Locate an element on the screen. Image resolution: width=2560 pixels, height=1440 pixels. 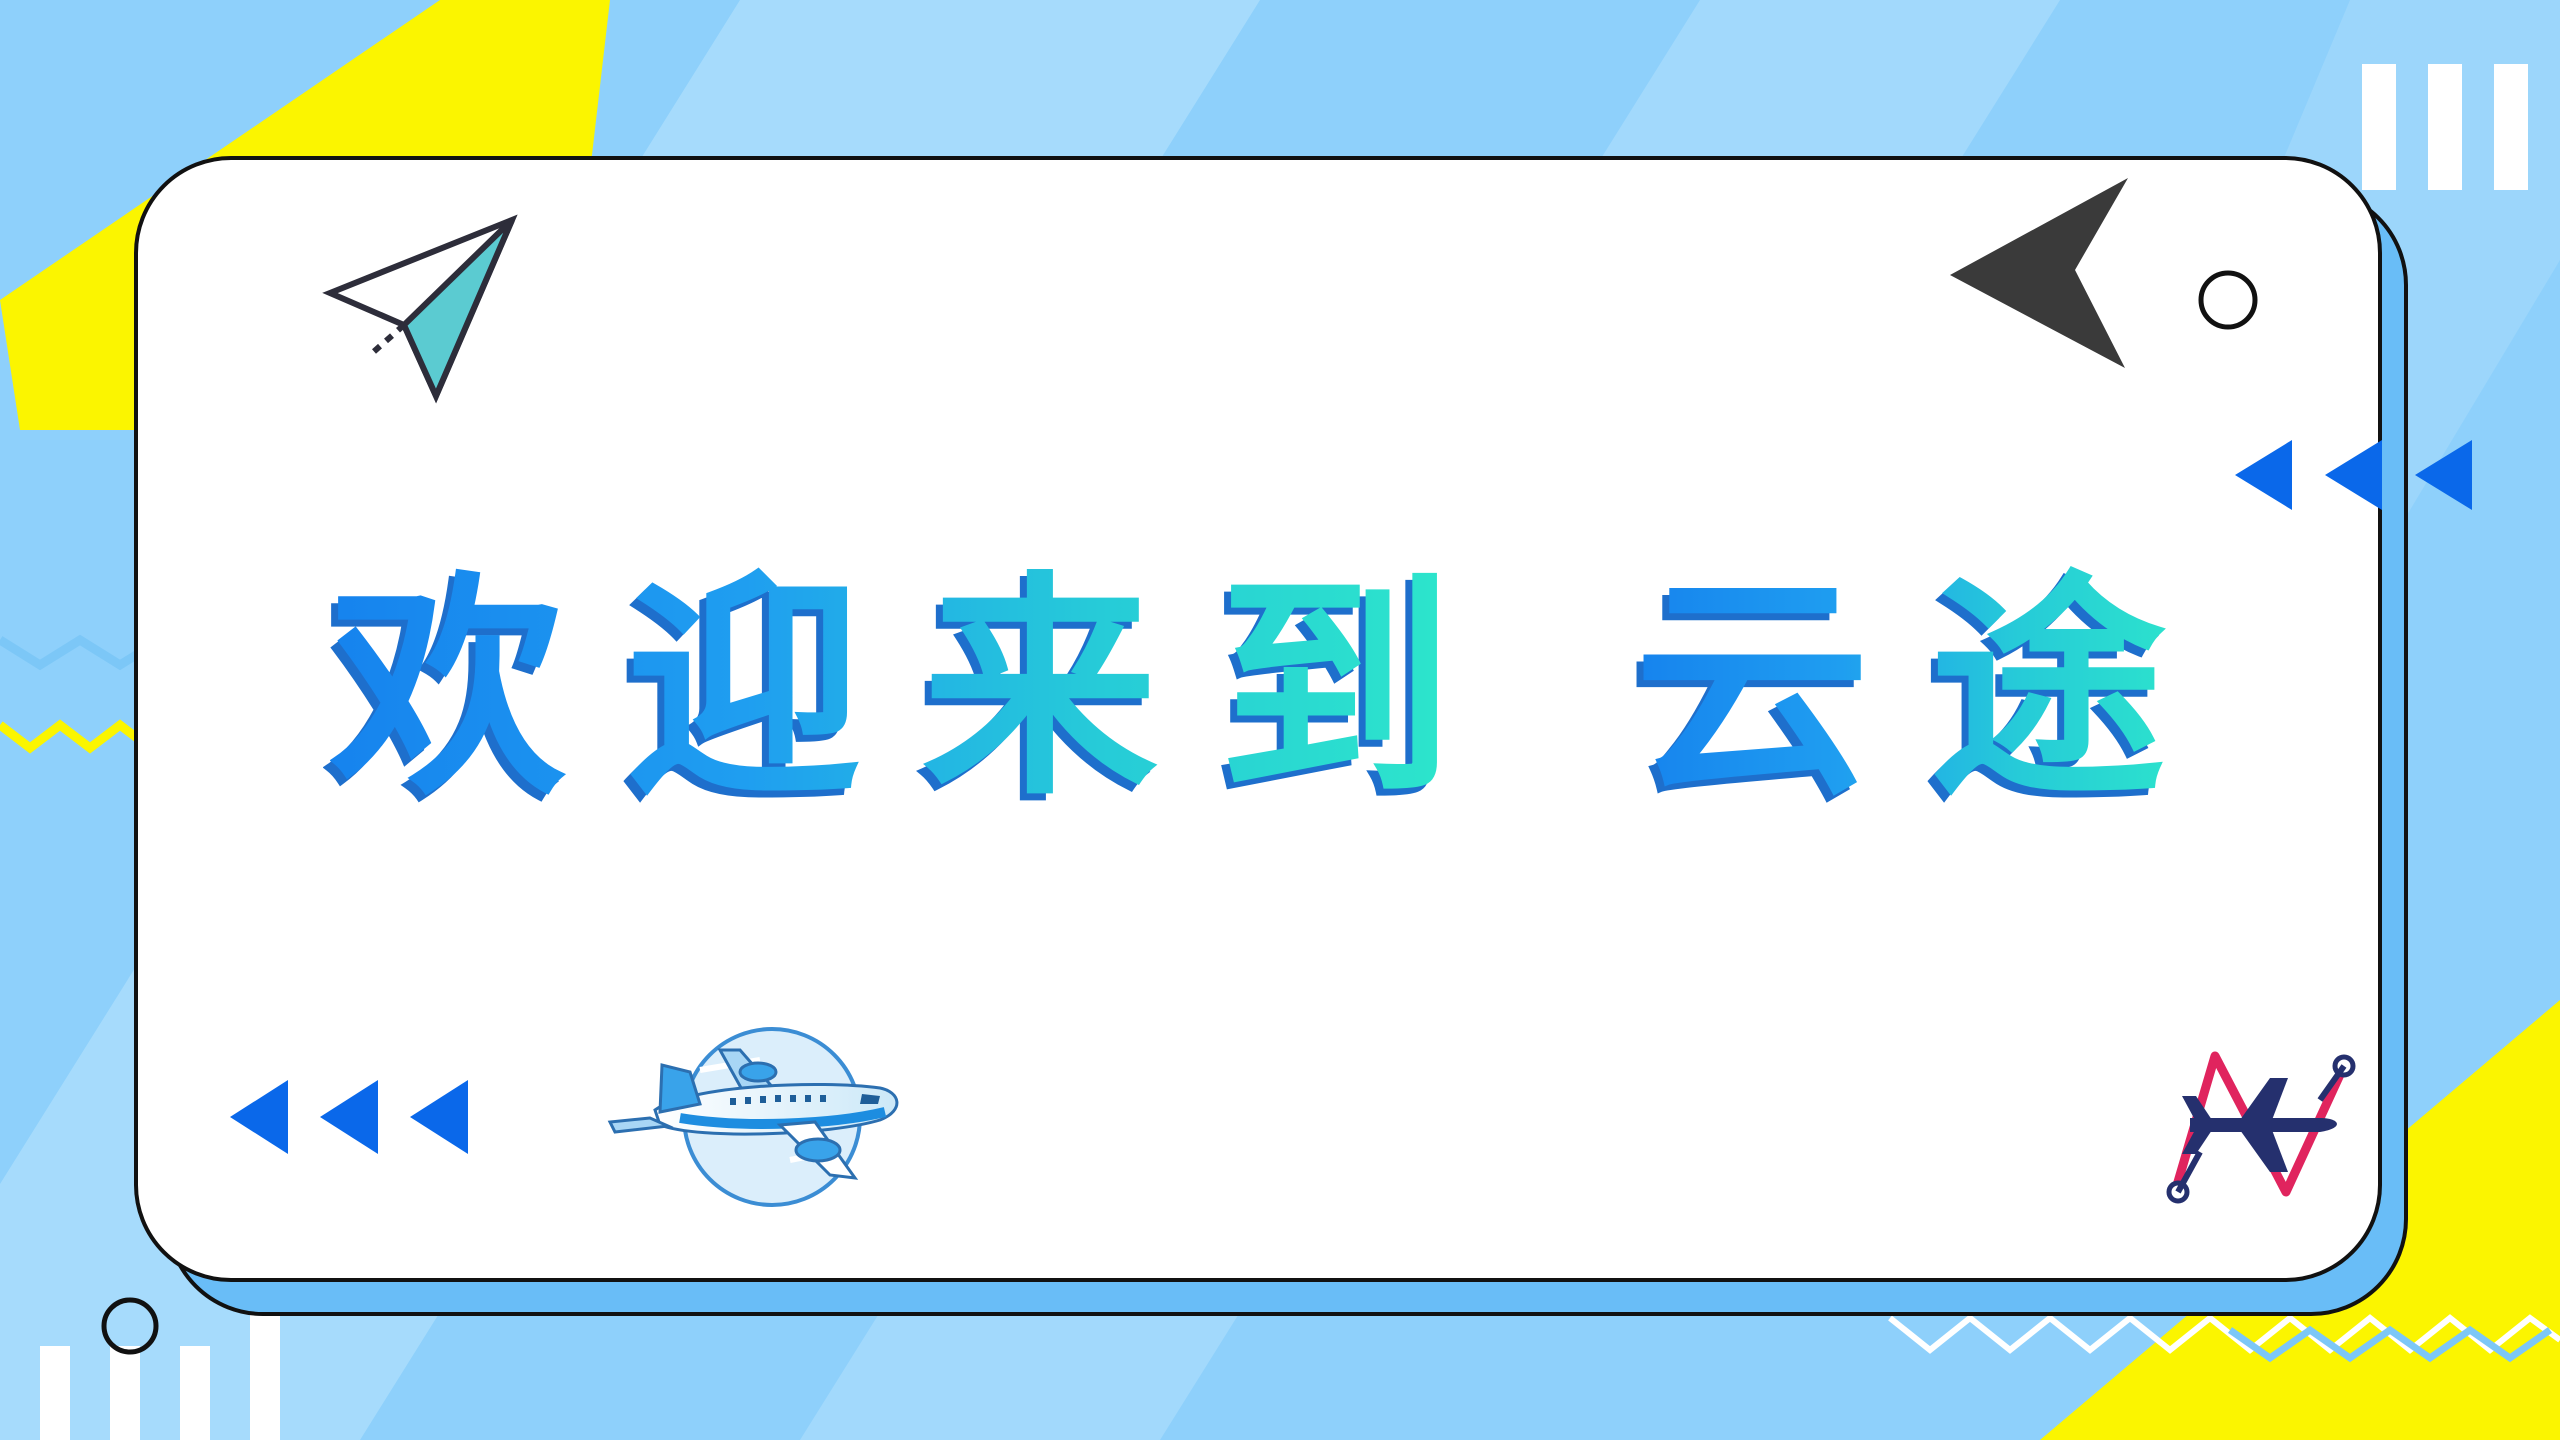
title-brand-text: 云途 is located at coordinates (1930, 689).